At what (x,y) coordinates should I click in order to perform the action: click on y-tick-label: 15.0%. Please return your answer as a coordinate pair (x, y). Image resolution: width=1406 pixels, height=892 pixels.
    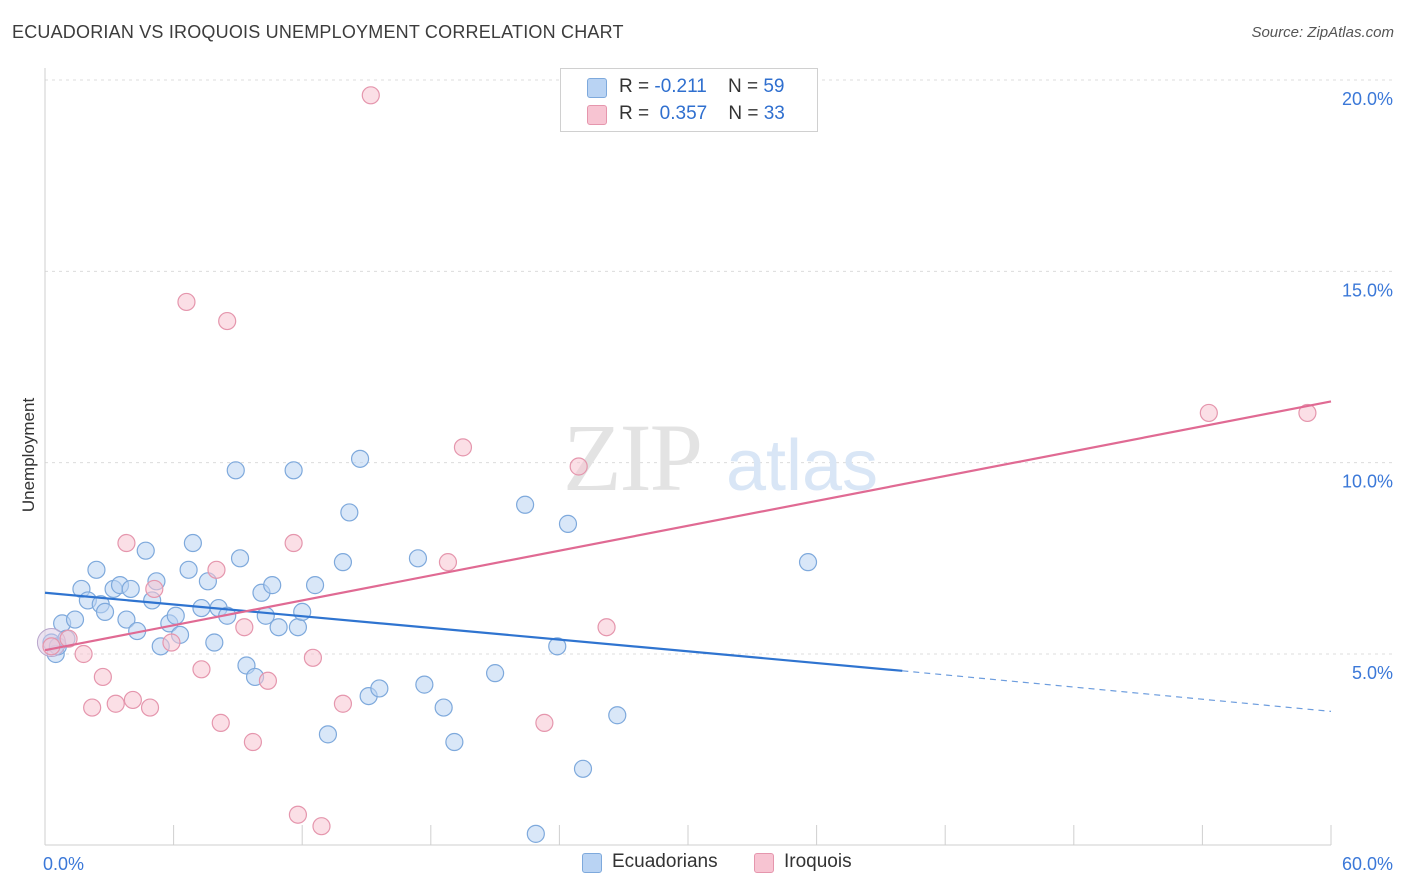
    Looking at the image, I should click on (1367, 290).